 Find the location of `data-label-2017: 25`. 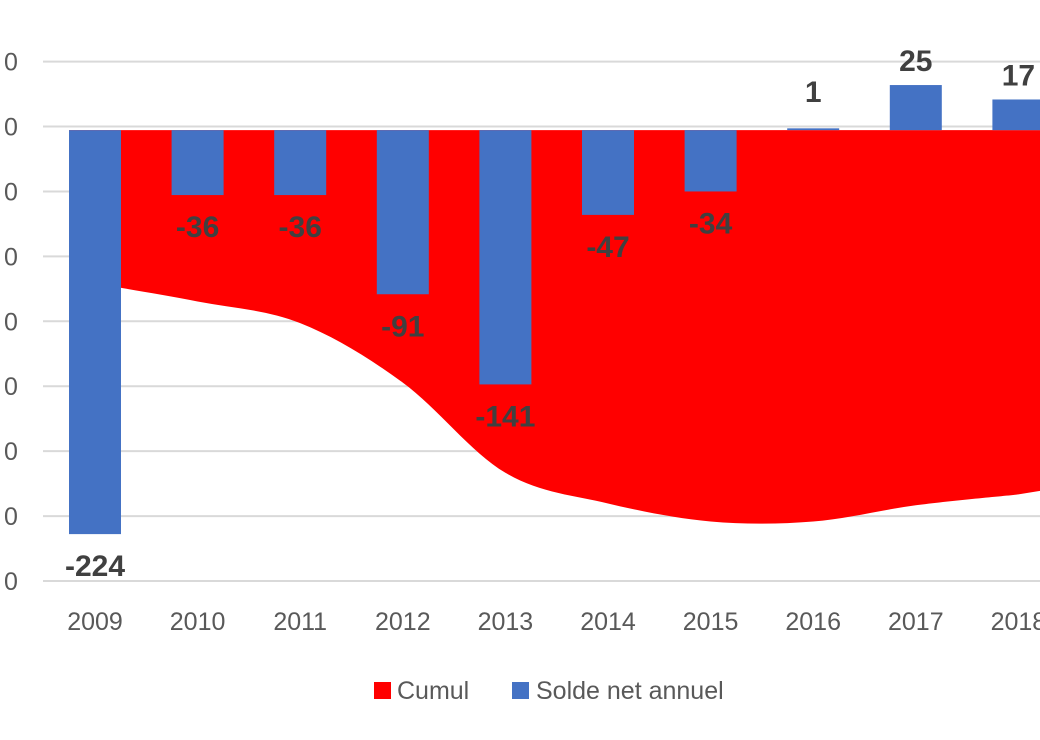

data-label-2017: 25 is located at coordinates (915, 61).